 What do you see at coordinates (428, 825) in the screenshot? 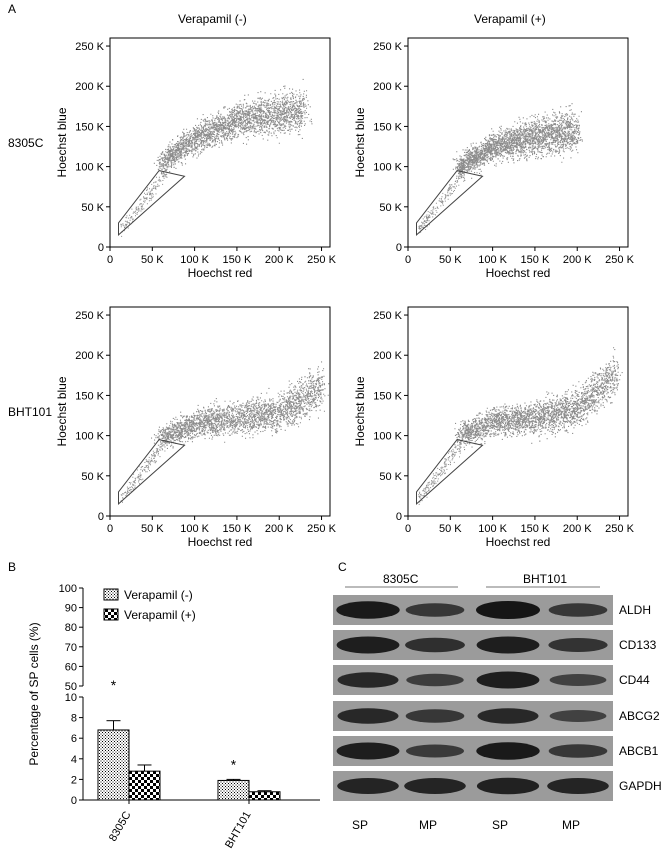
I see `lane-label-mp-1: MP` at bounding box center [428, 825].